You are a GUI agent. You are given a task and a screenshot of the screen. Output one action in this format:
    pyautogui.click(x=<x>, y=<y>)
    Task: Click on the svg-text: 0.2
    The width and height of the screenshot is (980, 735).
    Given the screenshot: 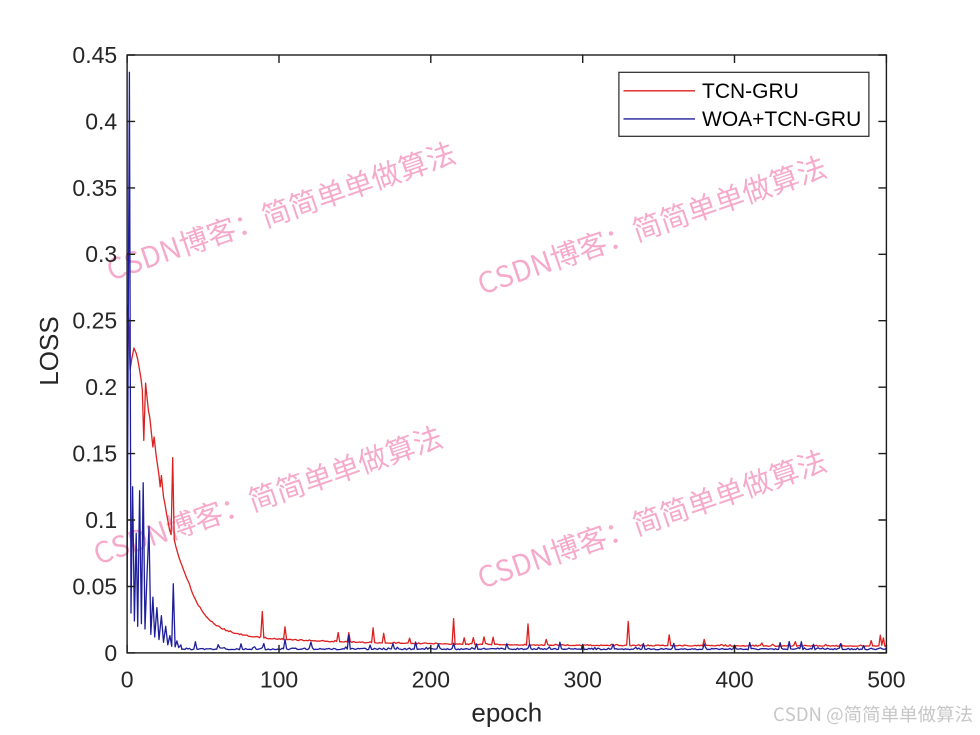 What is the action you would take?
    pyautogui.click(x=101, y=387)
    